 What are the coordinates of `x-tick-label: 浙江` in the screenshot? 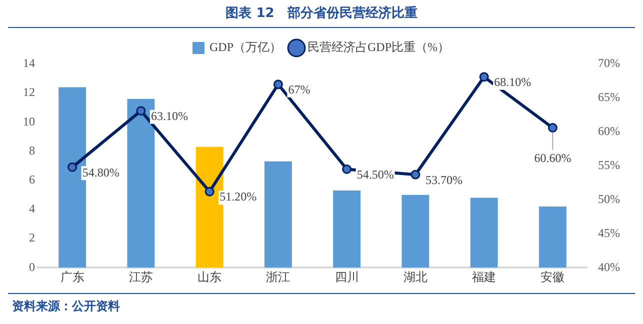 It's located at (278, 277).